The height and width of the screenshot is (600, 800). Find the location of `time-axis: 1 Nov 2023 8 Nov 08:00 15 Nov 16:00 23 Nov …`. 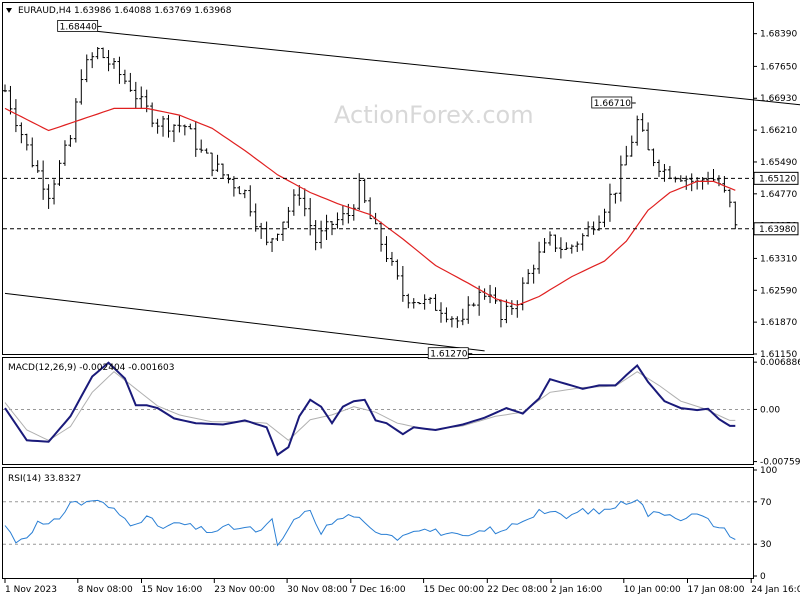

time-axis: 1 Nov 2023 8 Nov 08:00 15 Nov 16:00 23 Nov … is located at coordinates (402, 587).